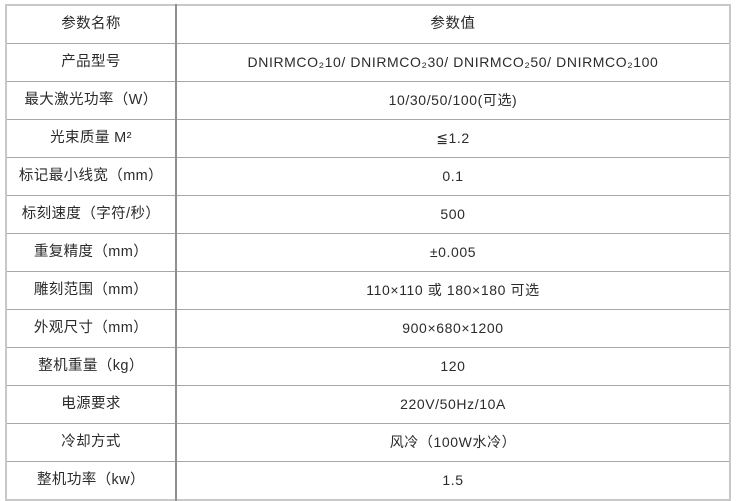 Image resolution: width=737 pixels, height=501 pixels. I want to click on row-label-machine-weight: 整机重量（kg）, so click(91, 366).